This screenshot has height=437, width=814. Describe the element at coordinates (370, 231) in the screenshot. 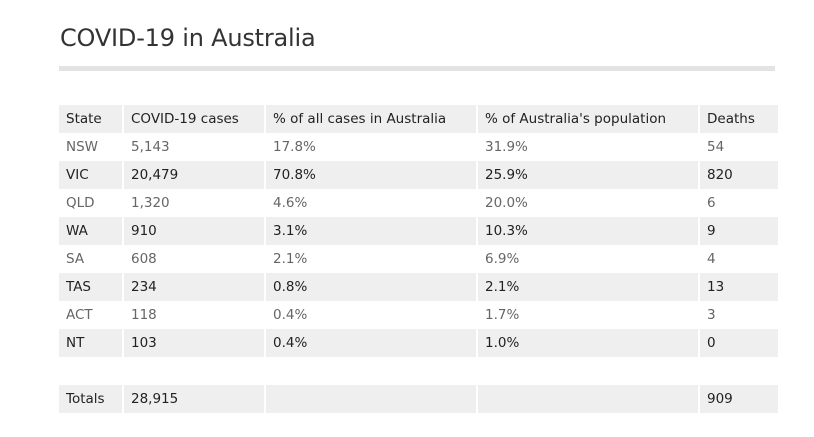

I see `cell-pct-cases: 3.1%` at that location.